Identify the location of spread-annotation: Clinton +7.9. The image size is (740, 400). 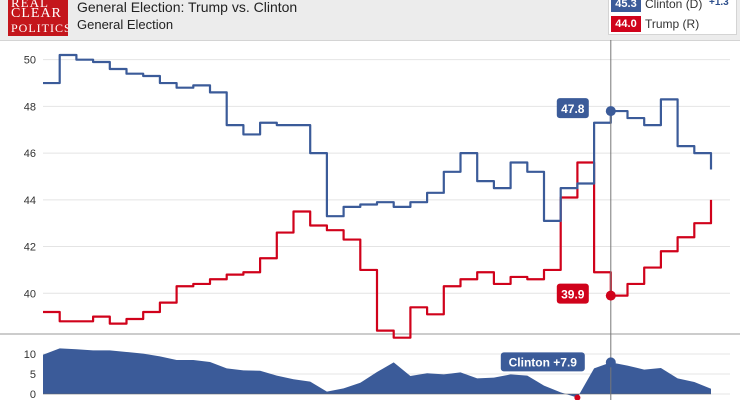
(543, 362).